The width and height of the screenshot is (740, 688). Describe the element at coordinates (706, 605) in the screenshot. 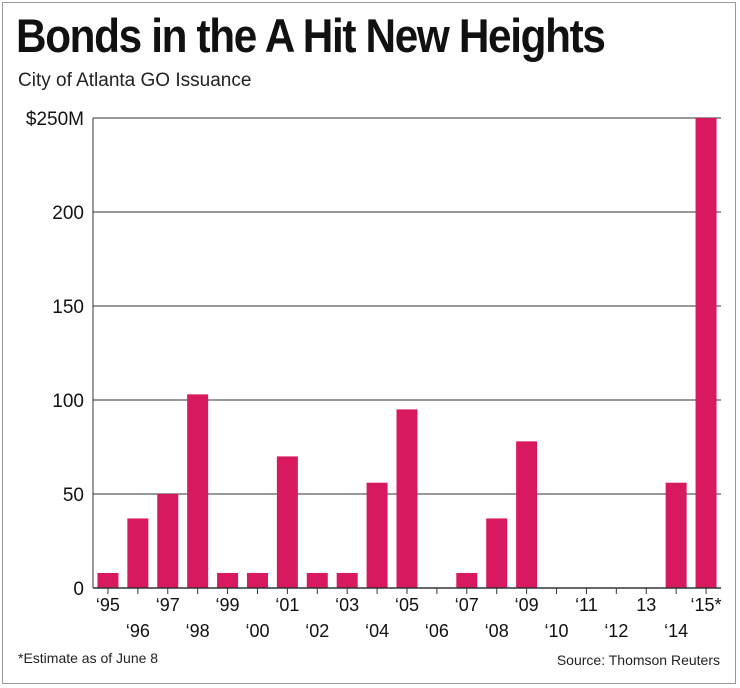

I see `x-tick-label: ‘15*` at that location.